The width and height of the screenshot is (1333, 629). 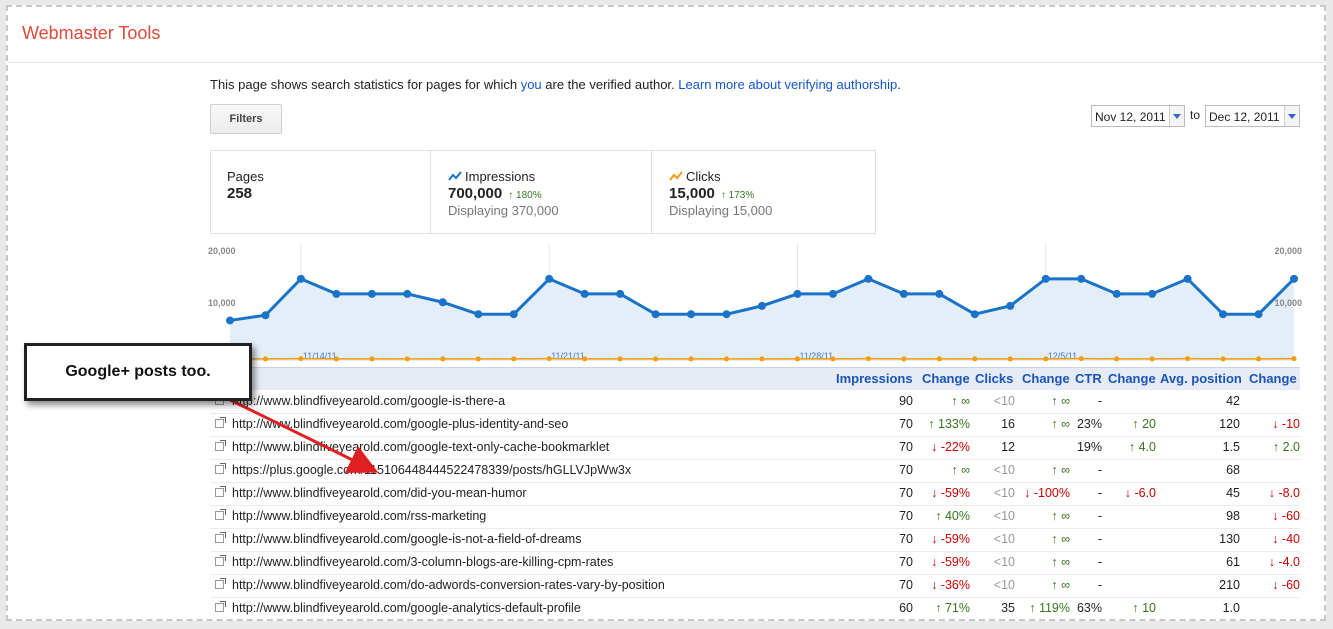 What do you see at coordinates (1201, 378) in the screenshot?
I see `col-avg-position: Avg. position` at bounding box center [1201, 378].